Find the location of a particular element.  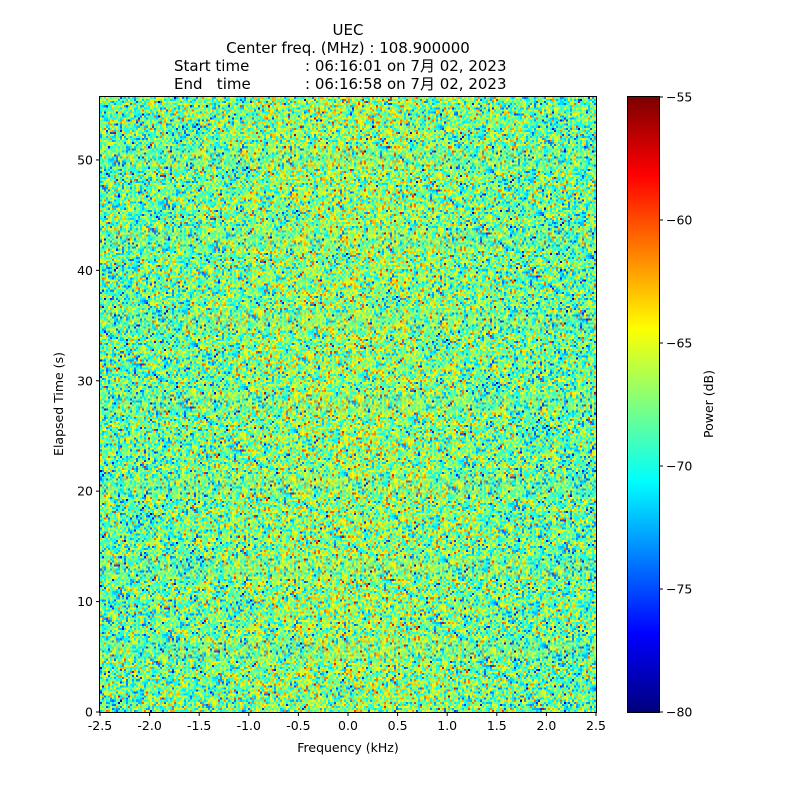

y-tick-label: 40 is located at coordinates (85, 270).